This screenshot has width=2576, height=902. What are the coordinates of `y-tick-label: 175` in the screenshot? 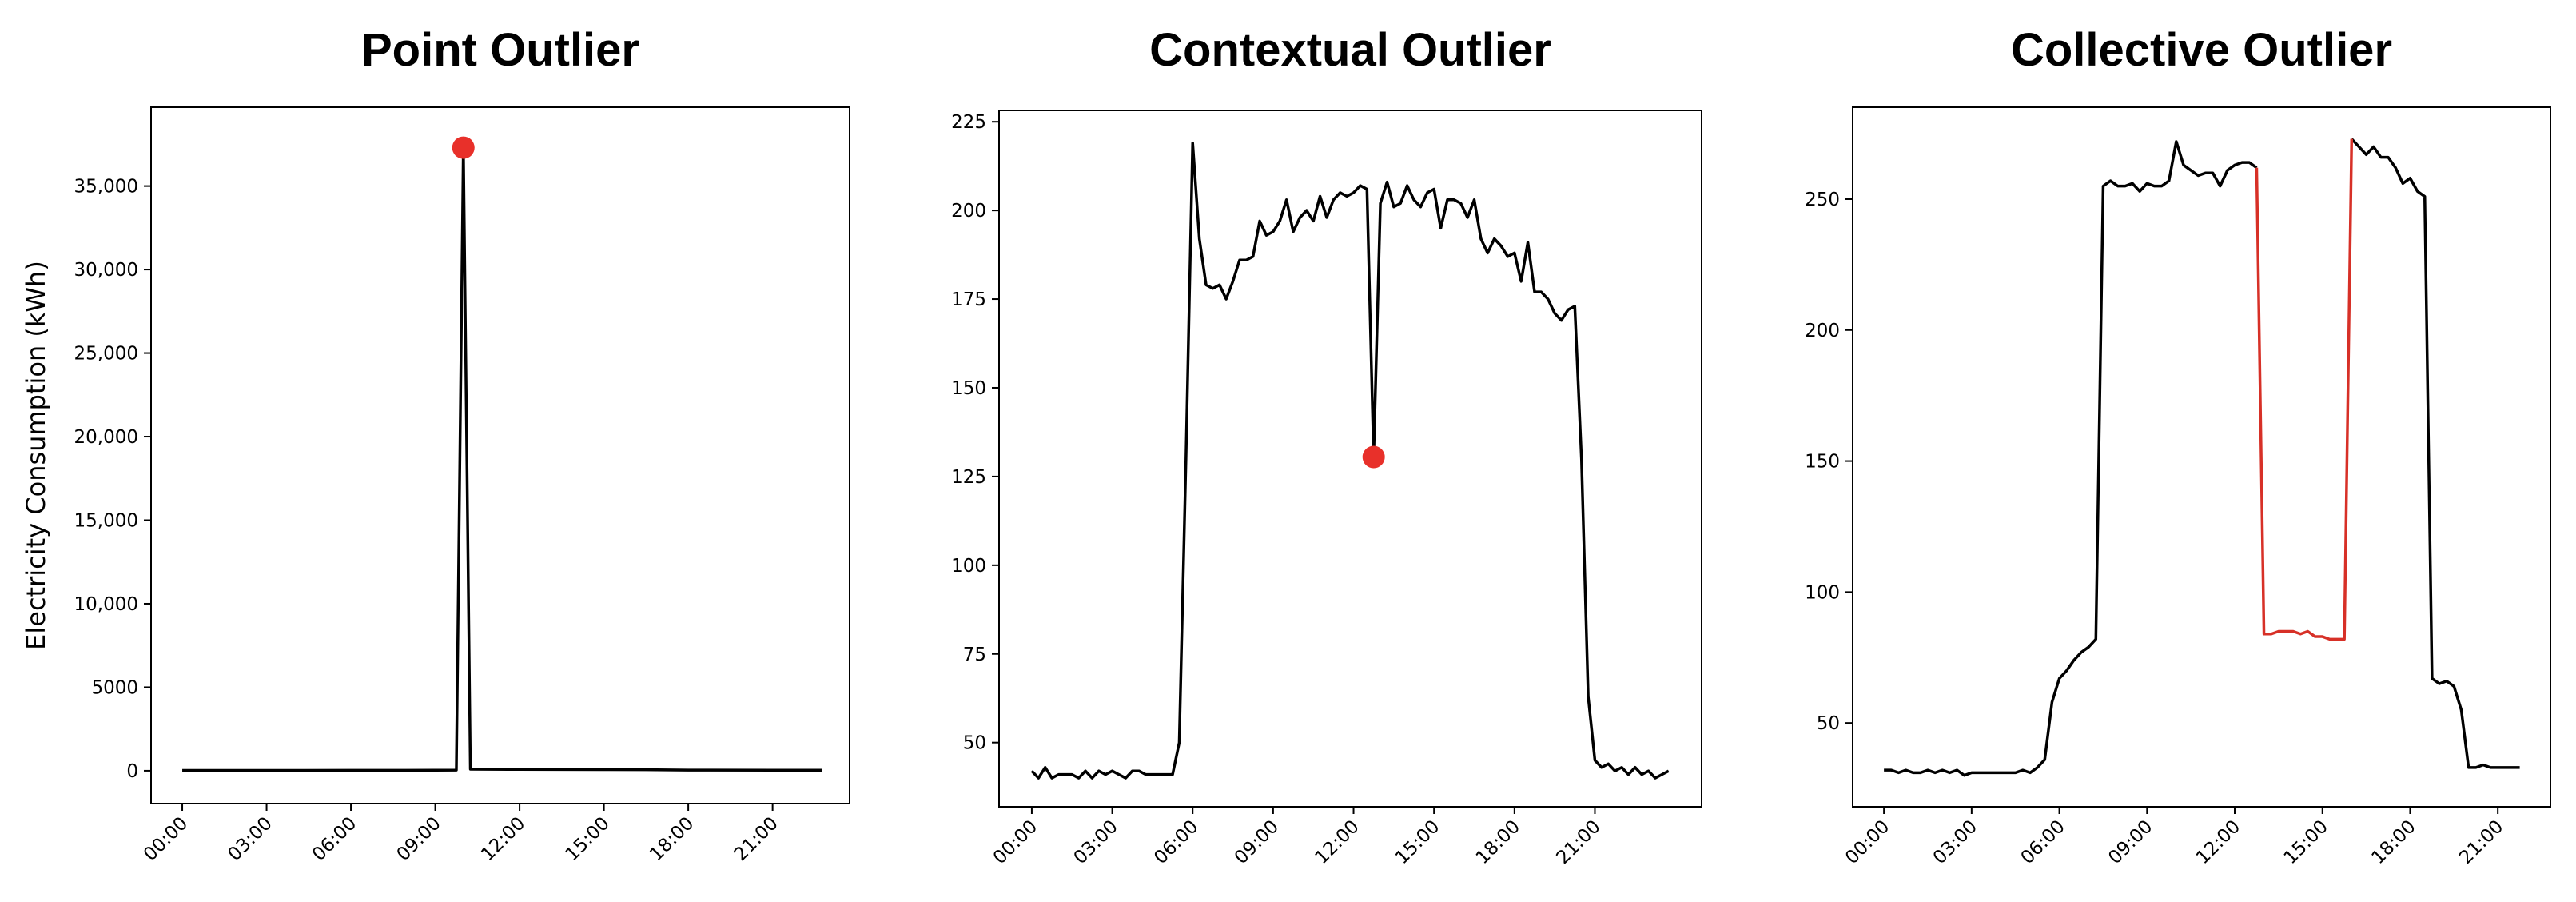 It's located at (968, 299).